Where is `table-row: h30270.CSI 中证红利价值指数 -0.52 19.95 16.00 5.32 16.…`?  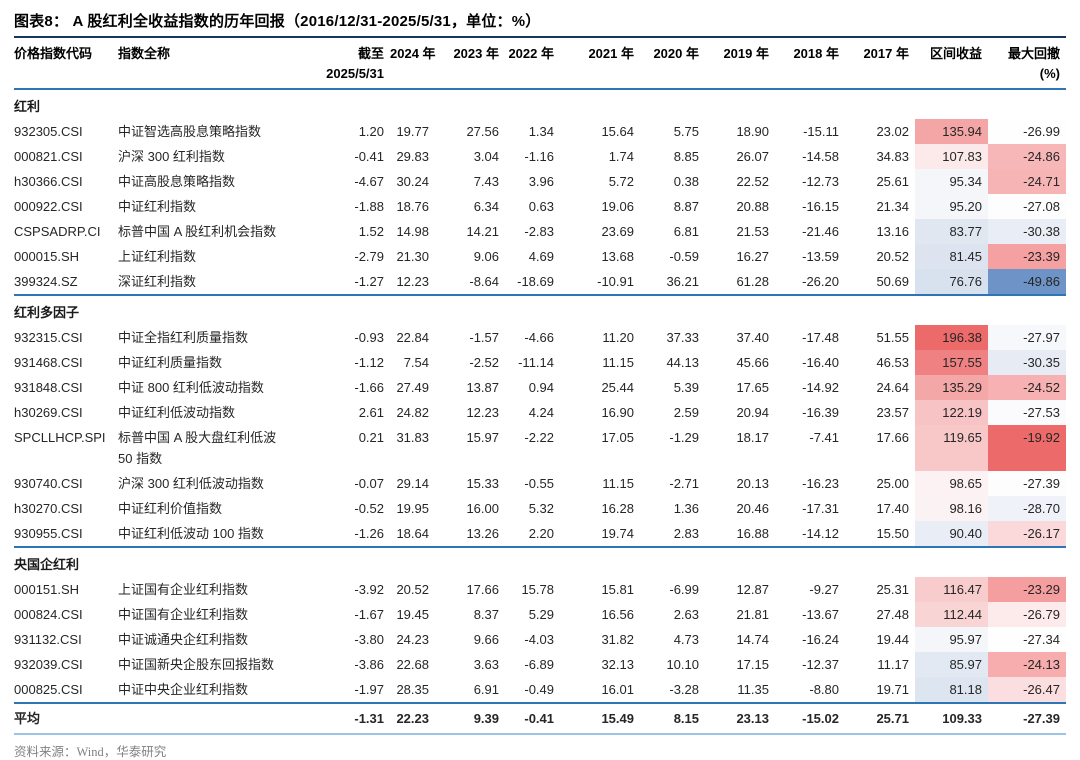
table-row: h30270.CSI 中证红利价值指数 -0.52 19.95 16.00 5.32 16.… is located at coordinates (540, 508).